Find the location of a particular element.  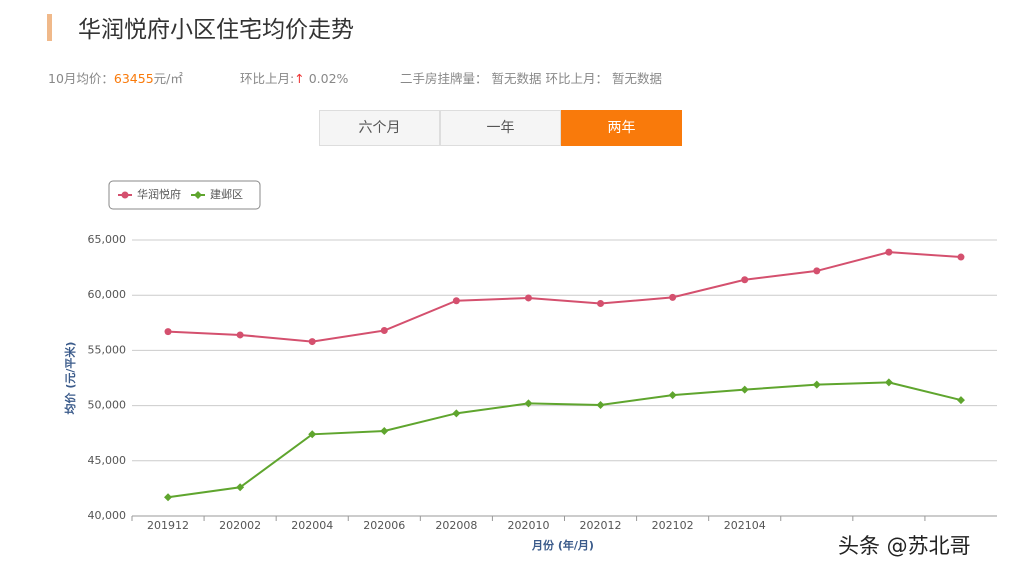

tabs: 六个月 一年 两年 is located at coordinates (500, 128).